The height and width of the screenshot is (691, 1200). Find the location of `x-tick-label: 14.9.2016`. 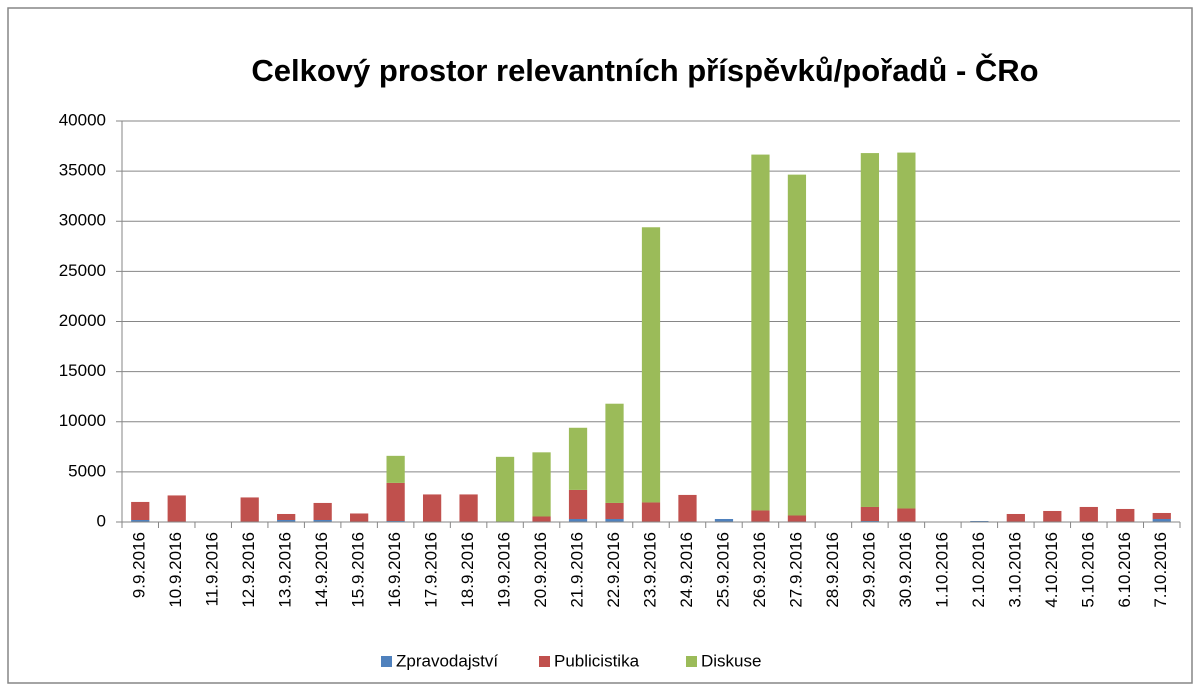

x-tick-label: 14.9.2016 is located at coordinates (321, 570).